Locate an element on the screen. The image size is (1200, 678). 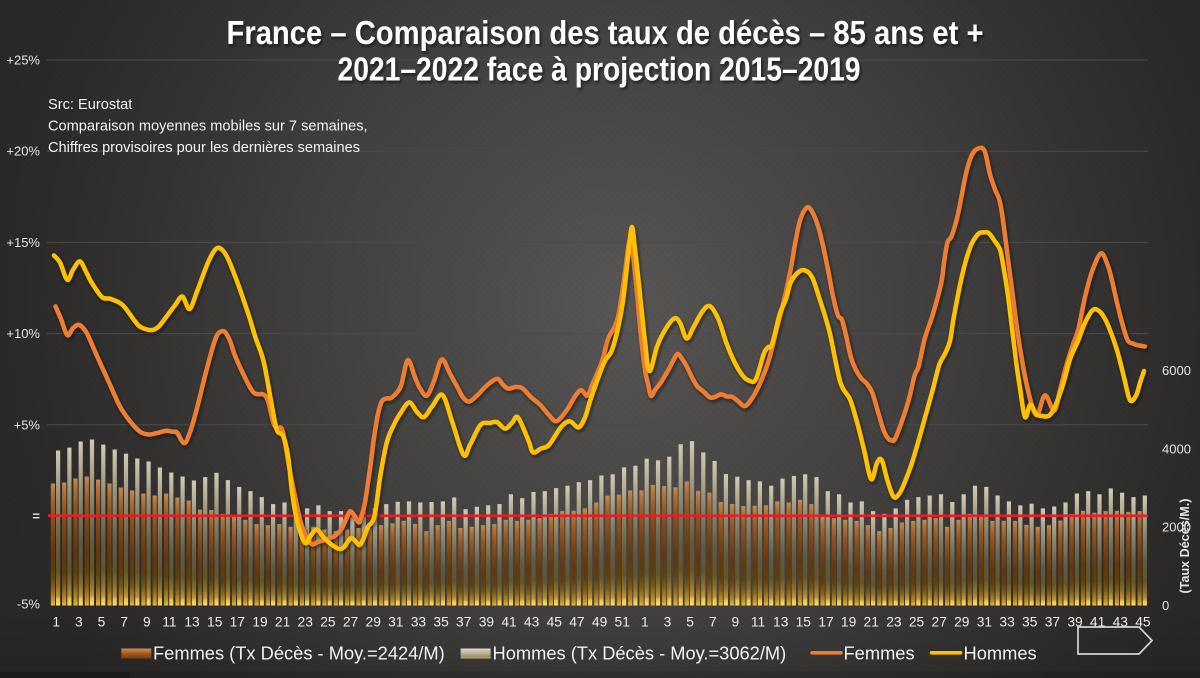
svg-text: 51 is located at coordinates (622, 622).